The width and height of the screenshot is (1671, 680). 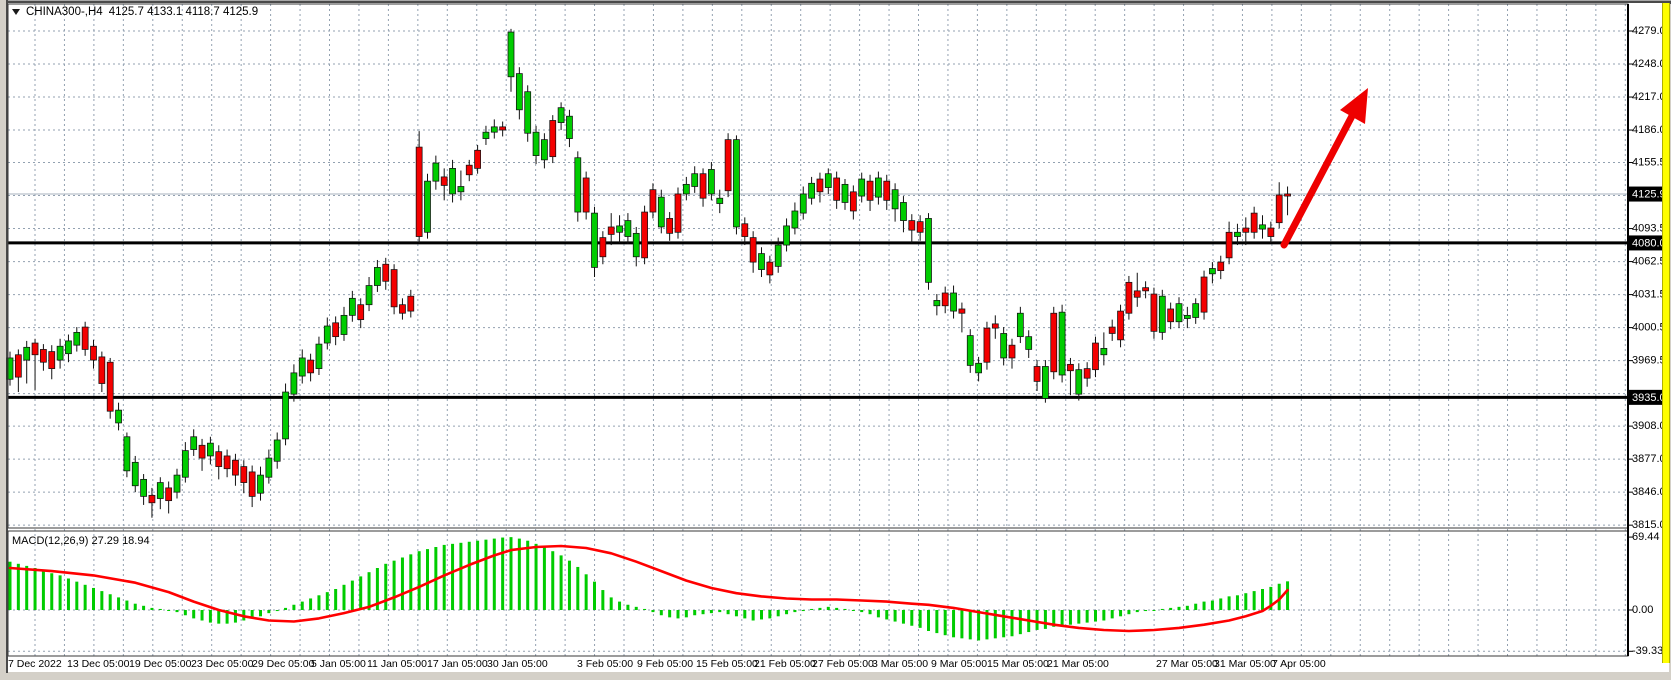 What do you see at coordinates (959, 664) in the screenshot?
I see `time-axis-label: 9 Mar 05:00` at bounding box center [959, 664].